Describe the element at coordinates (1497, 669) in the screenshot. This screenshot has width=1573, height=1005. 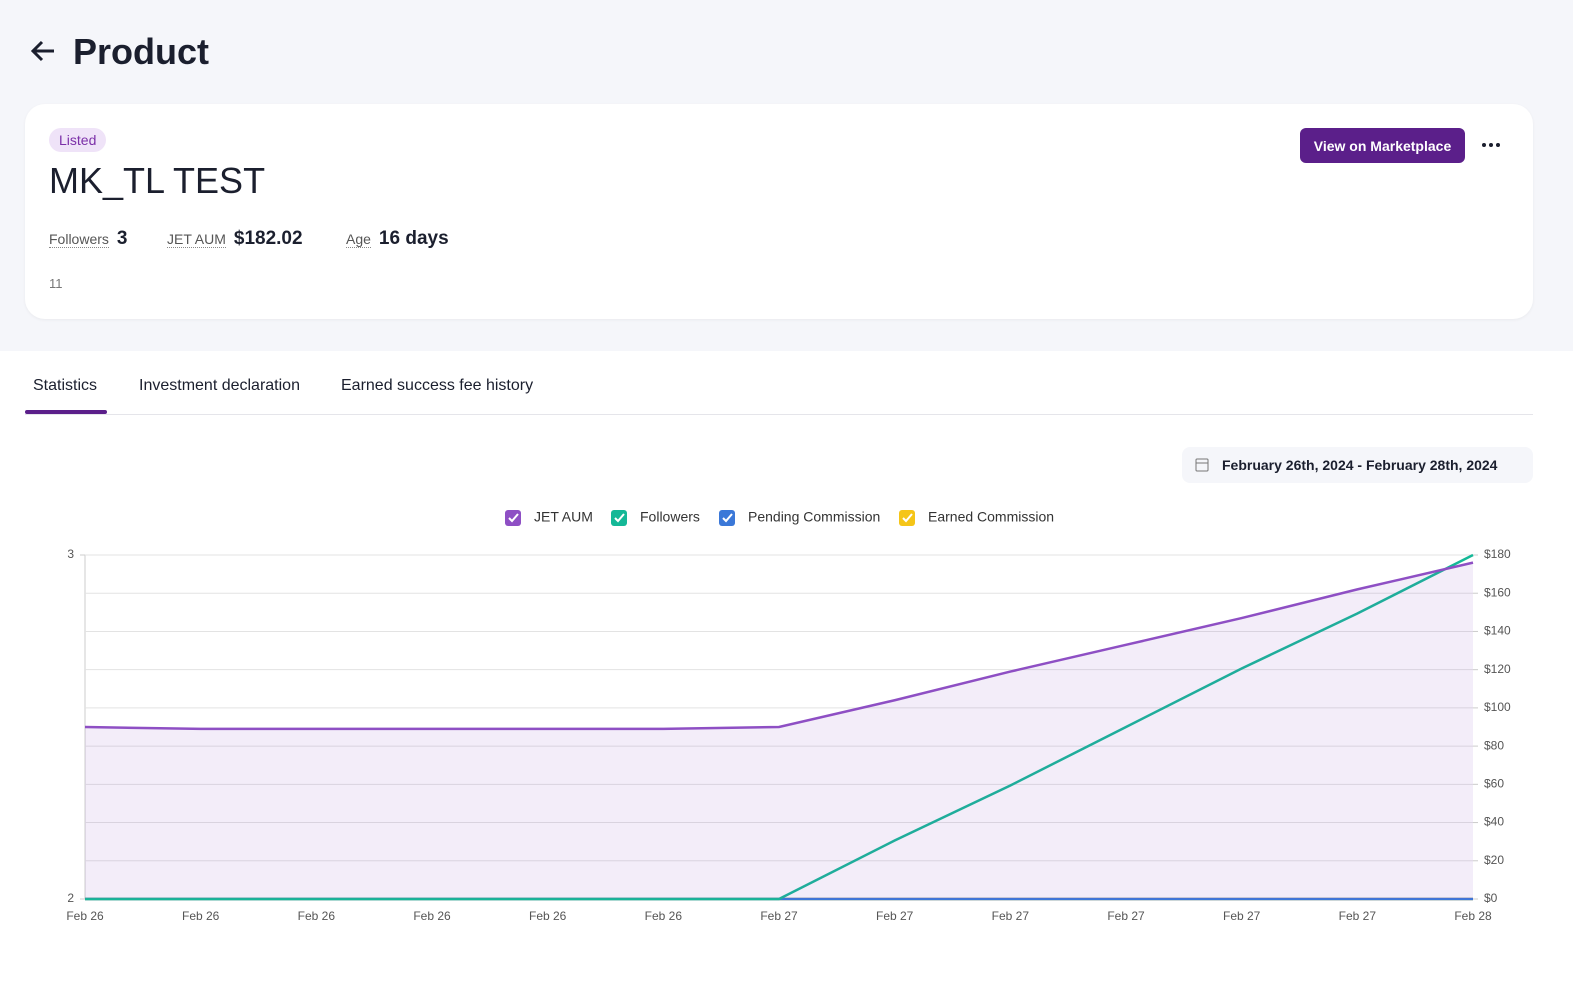
I see `y2-tick-label: $120` at that location.